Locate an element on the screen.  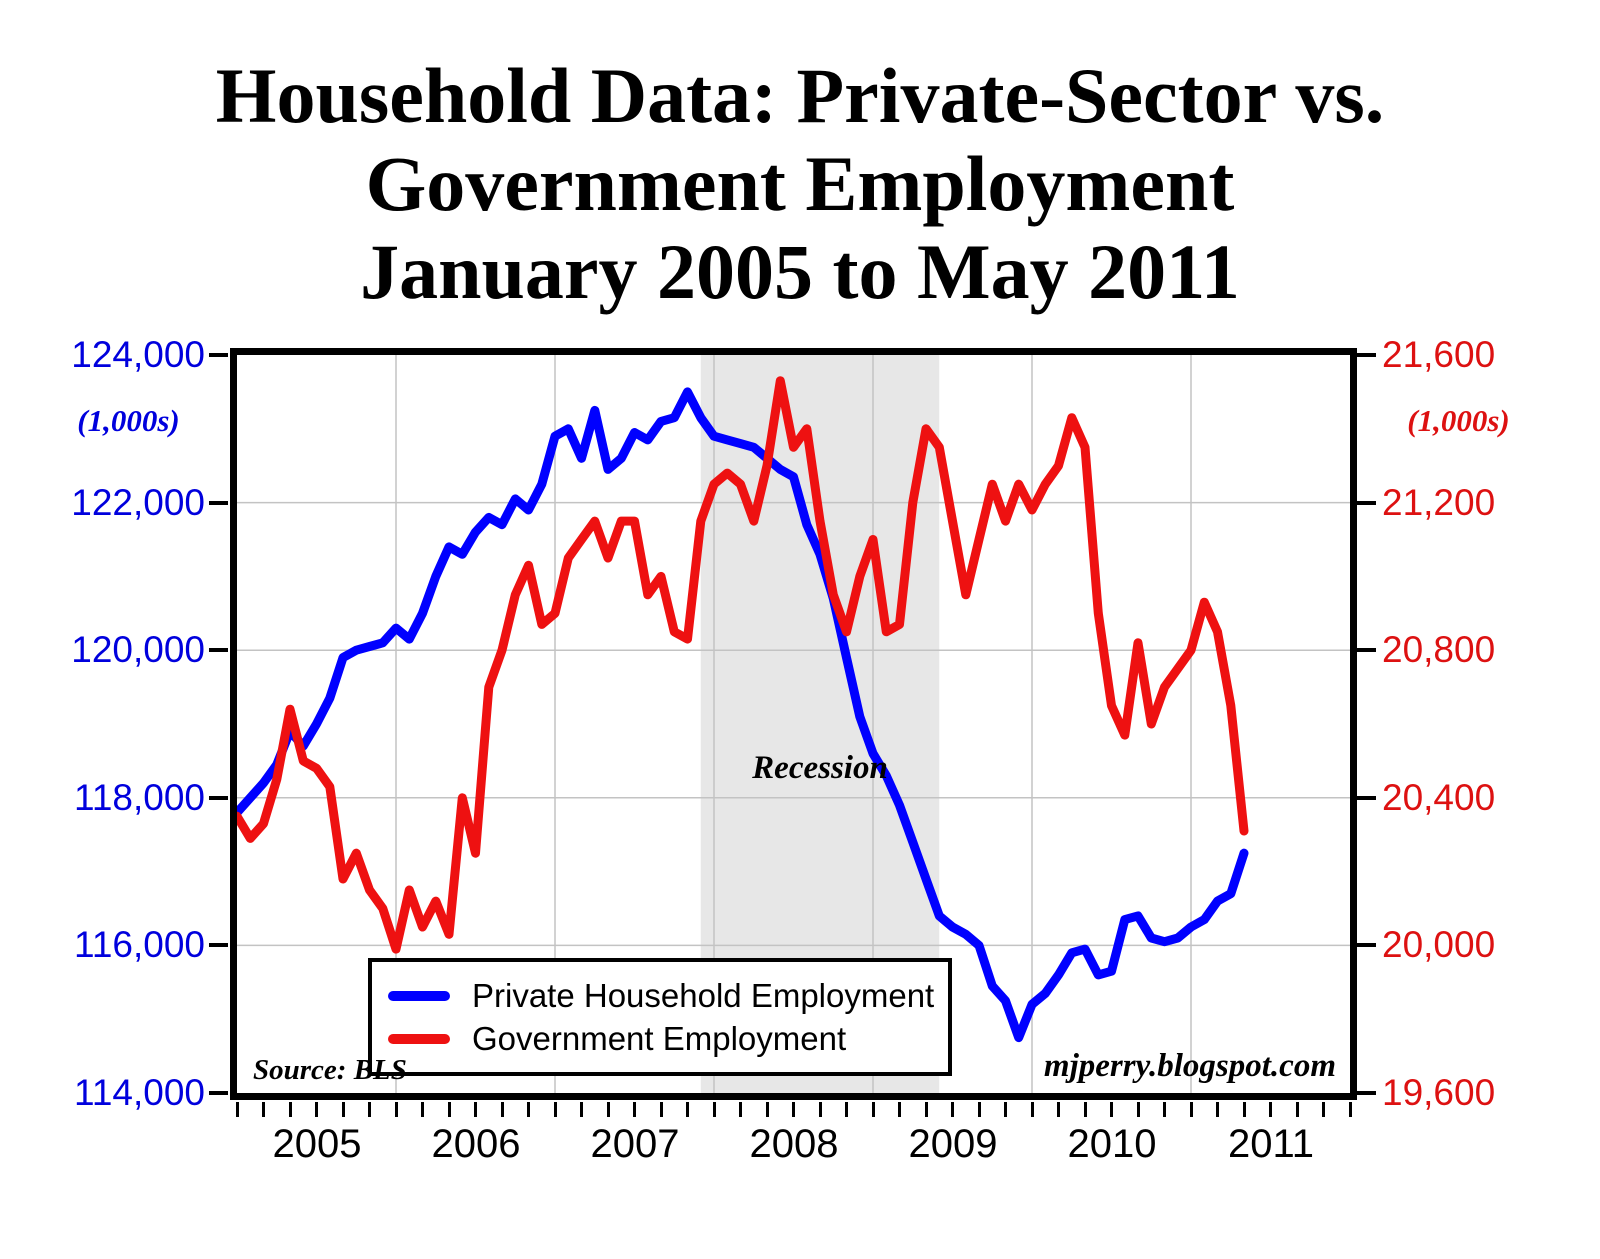
right-axis-tick-label: 20,800 is located at coordinates (1439, 649).